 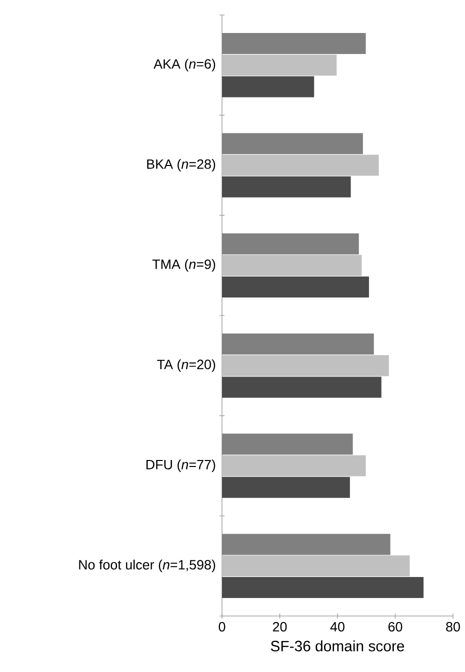 What do you see at coordinates (181, 165) in the screenshot?
I see `y-tick-label: BKA (n=28)` at bounding box center [181, 165].